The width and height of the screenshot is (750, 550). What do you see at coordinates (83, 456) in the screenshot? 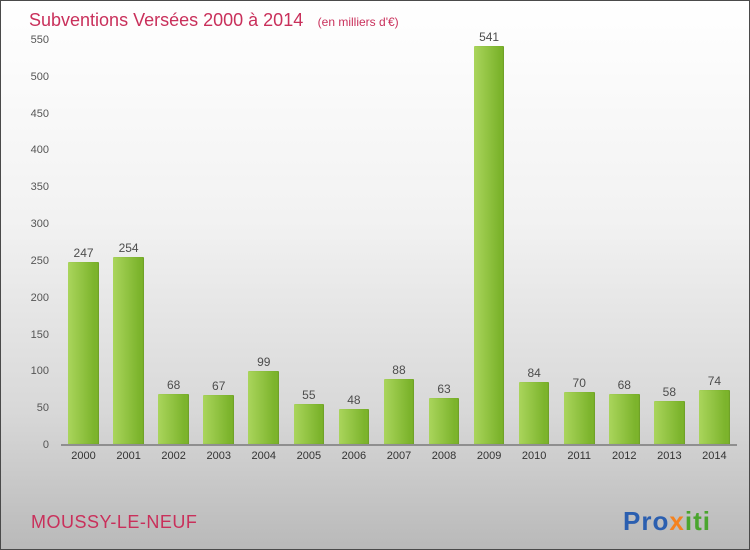
I see `x-tick-label: 2000` at bounding box center [83, 456].